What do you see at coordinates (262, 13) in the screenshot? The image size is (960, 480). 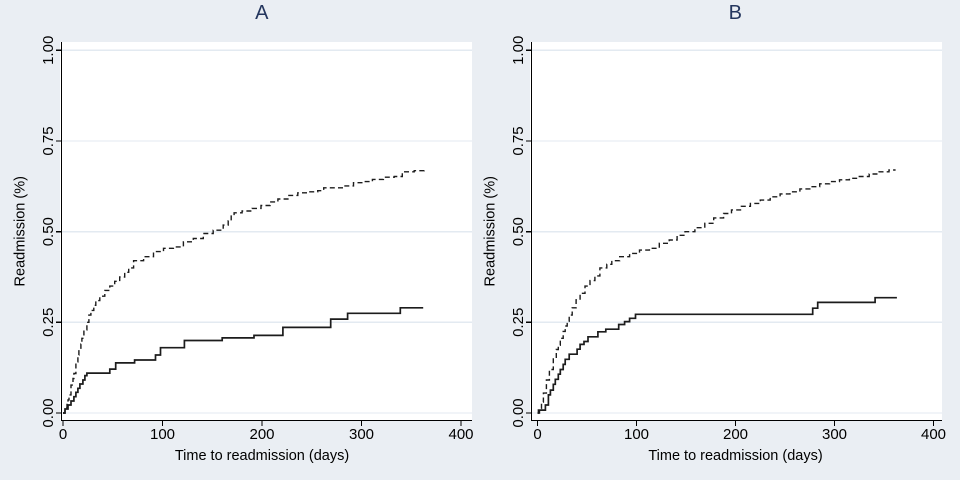 I see `panel-a-title: A` at bounding box center [262, 13].